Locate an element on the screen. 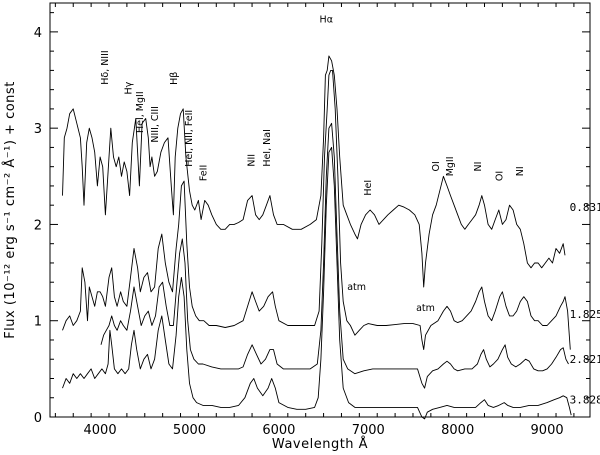 This screenshot has width=600, height=455. line-id-label: NIII, CIII is located at coordinates (155, 124).